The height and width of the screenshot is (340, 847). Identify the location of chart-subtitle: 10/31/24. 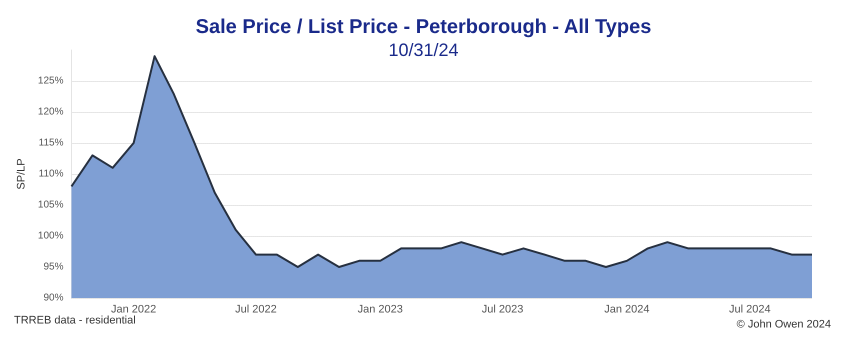
(423, 50).